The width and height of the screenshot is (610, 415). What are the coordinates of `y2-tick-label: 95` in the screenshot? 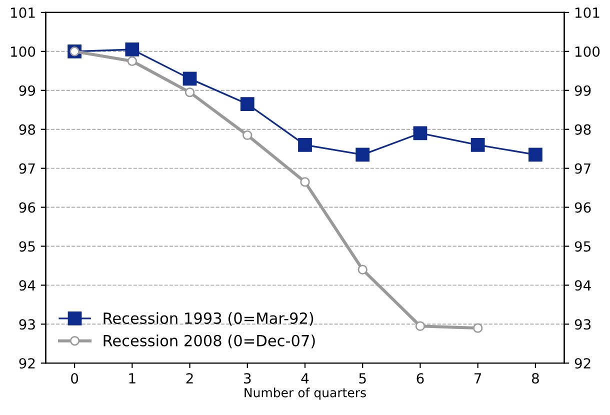 It's located at (582, 246).